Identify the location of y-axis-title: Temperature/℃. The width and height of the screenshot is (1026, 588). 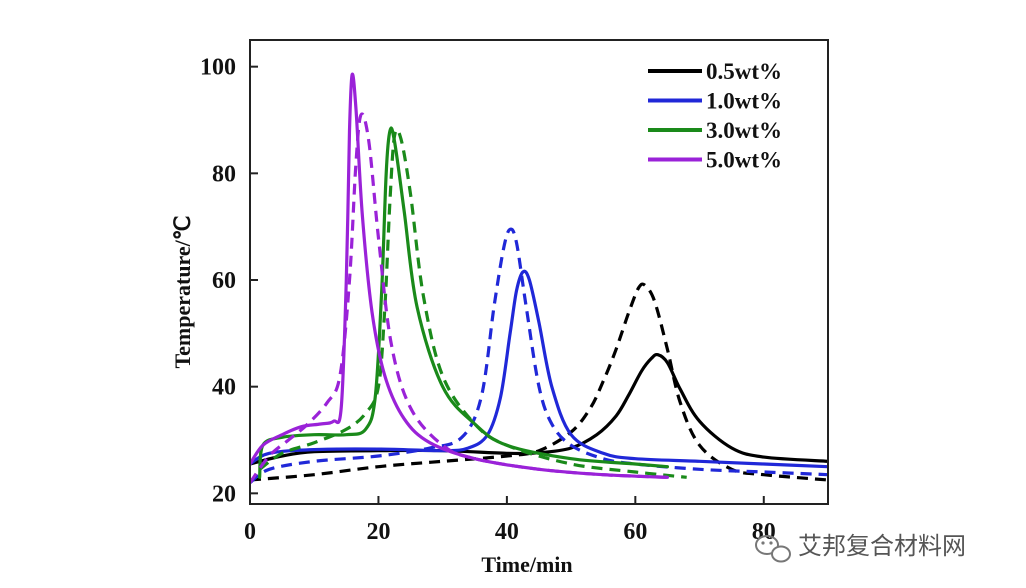
(182, 291).